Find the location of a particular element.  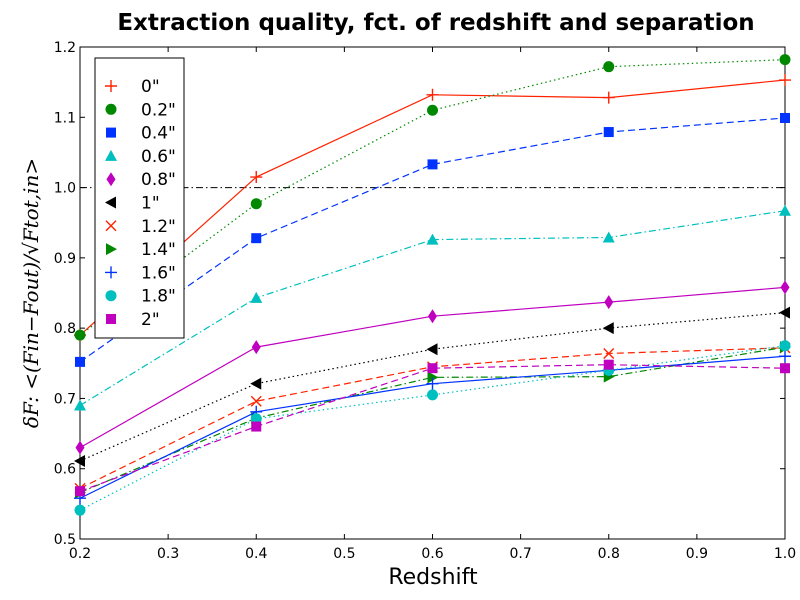

legend-label: 0" is located at coordinates (150, 87).